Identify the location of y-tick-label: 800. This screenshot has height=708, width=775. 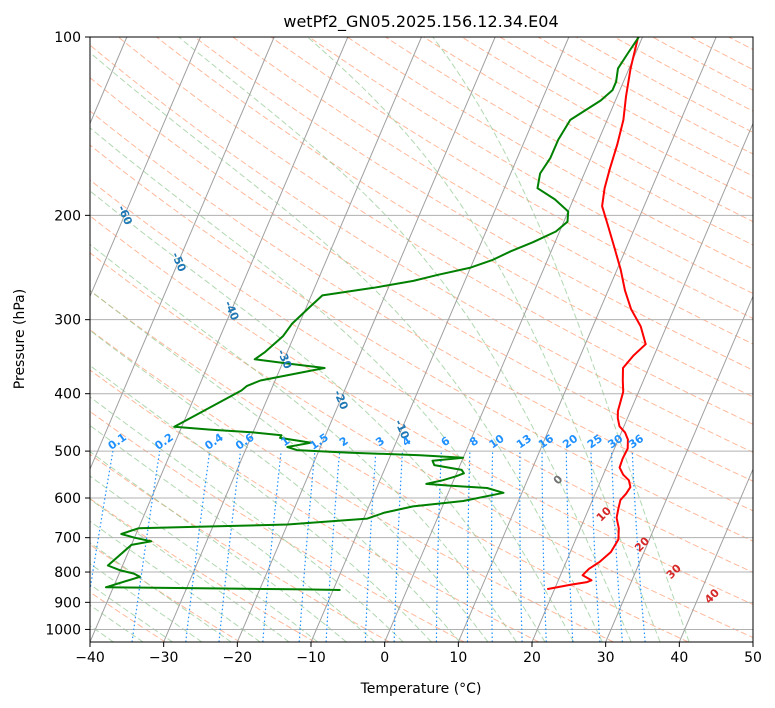
(67, 573).